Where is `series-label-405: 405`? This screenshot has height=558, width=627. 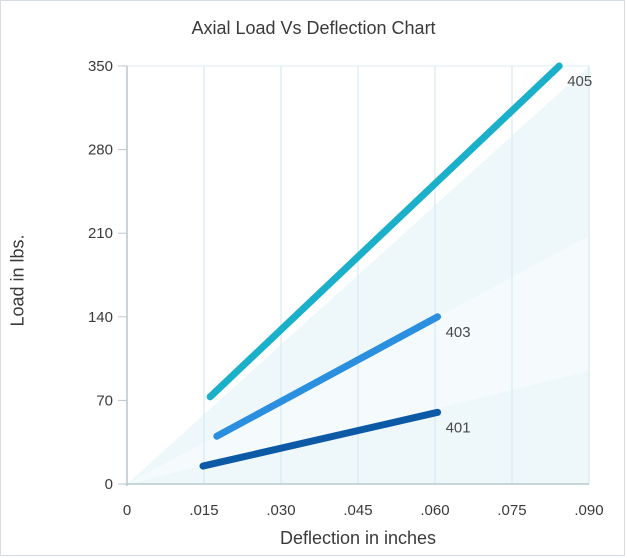 series-label-405: 405 is located at coordinates (579, 81).